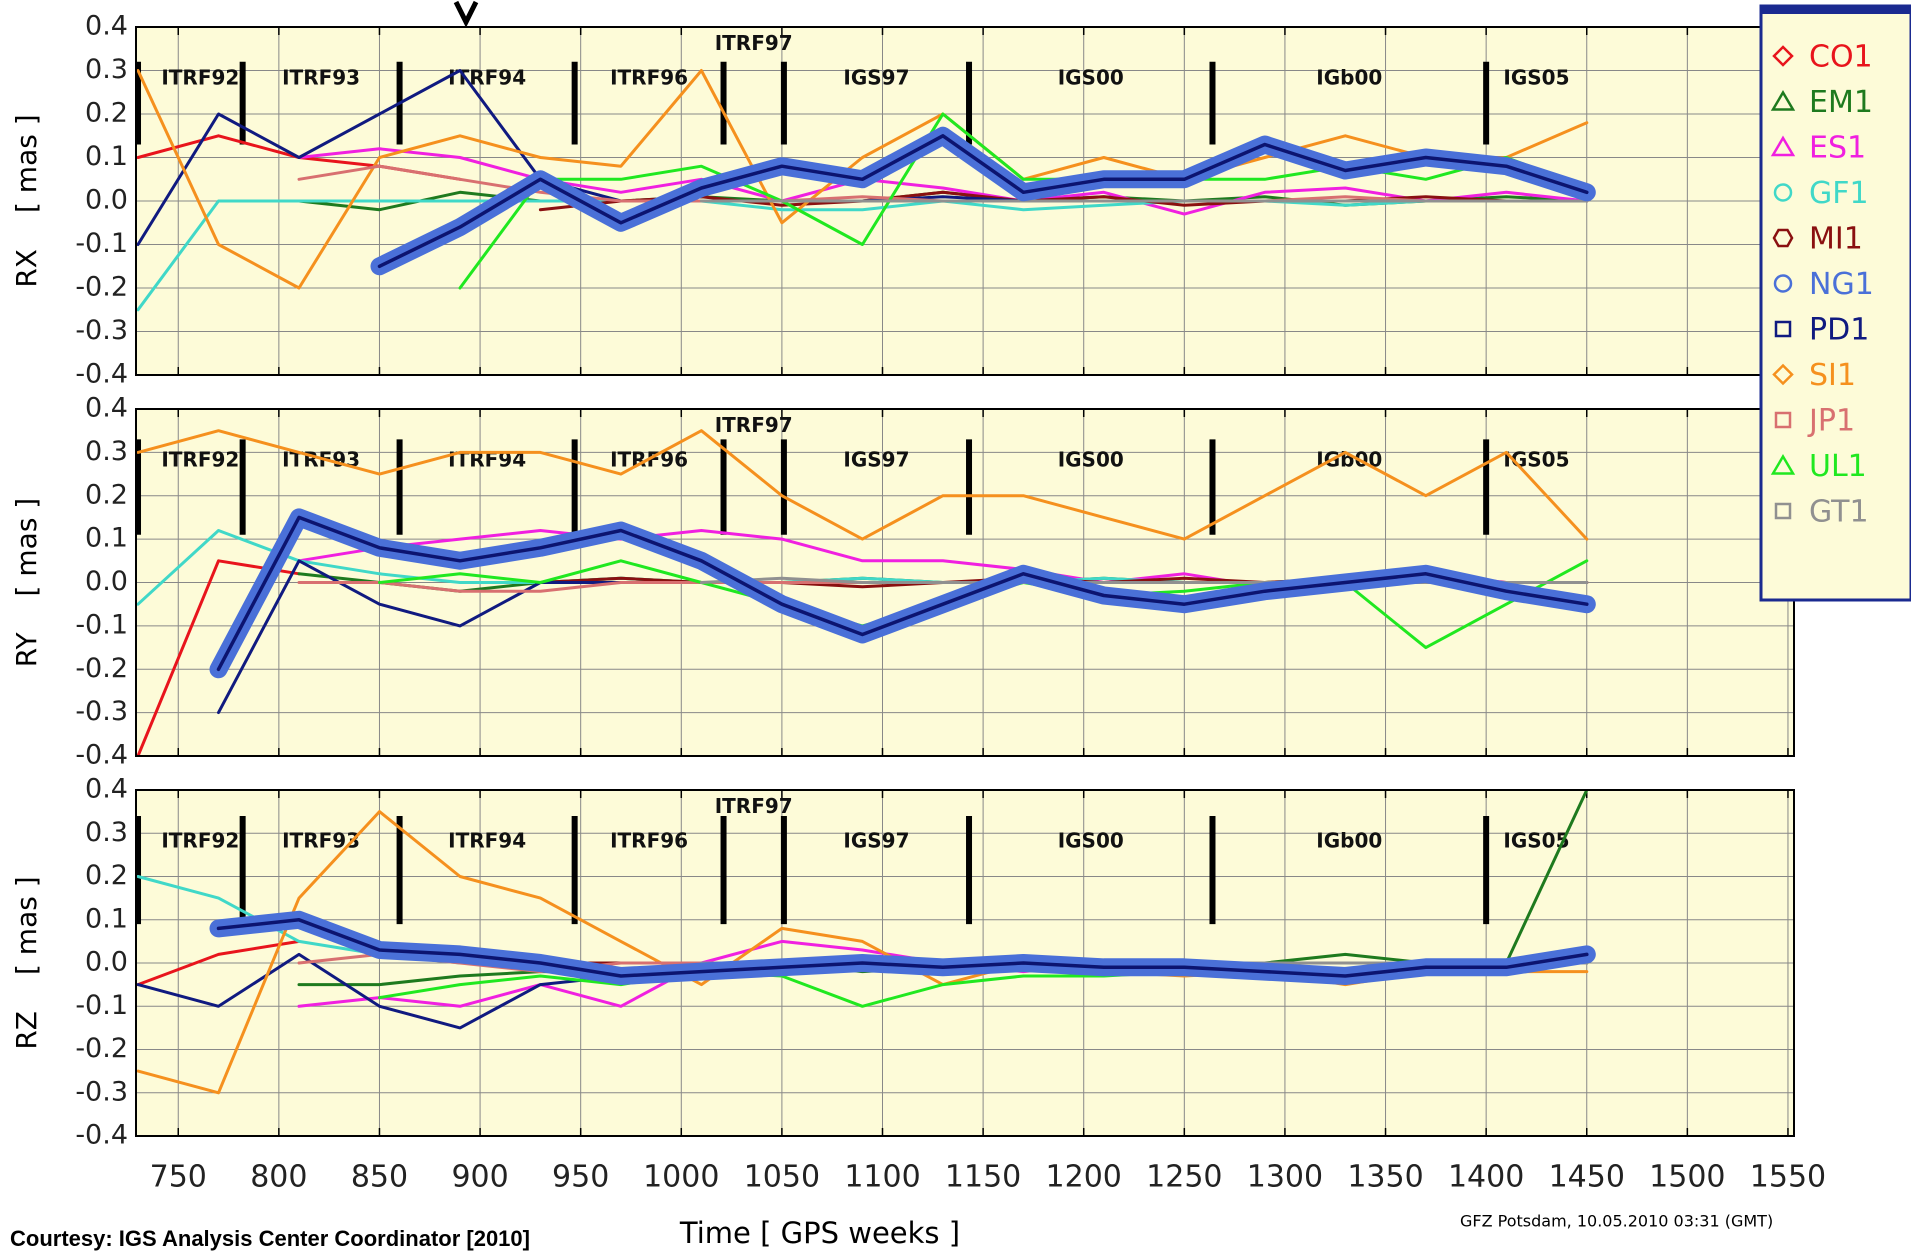 The height and width of the screenshot is (1253, 1911). What do you see at coordinates (1837, 148) in the screenshot?
I see `legend-label: ES1` at bounding box center [1837, 148].